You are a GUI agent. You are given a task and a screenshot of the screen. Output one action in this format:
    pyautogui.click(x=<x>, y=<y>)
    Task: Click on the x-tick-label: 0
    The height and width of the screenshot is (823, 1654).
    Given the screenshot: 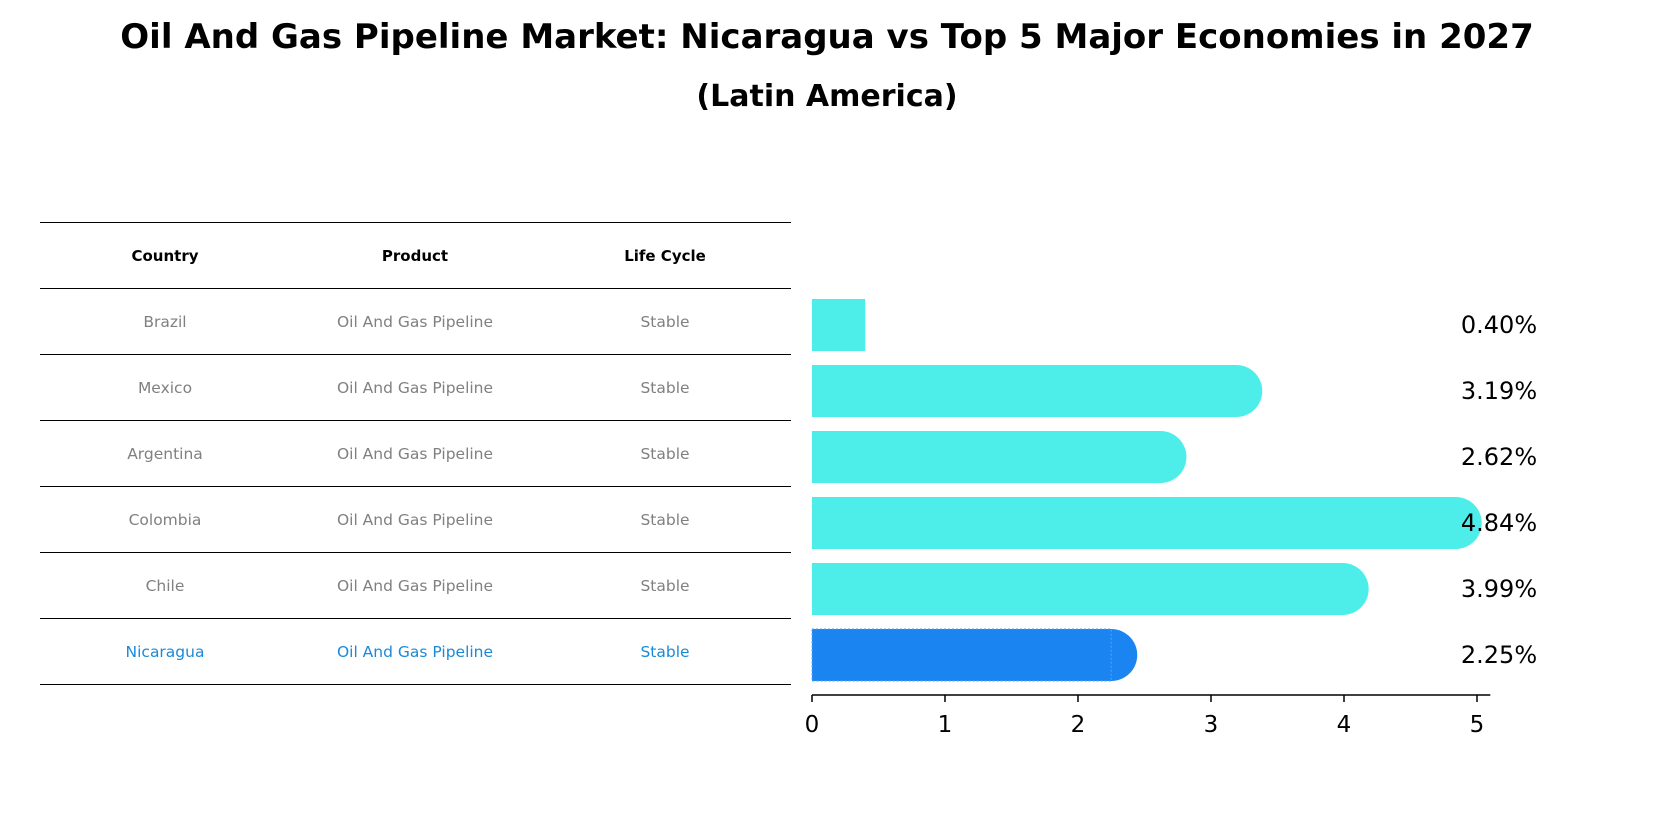 What is the action you would take?
    pyautogui.click(x=812, y=725)
    